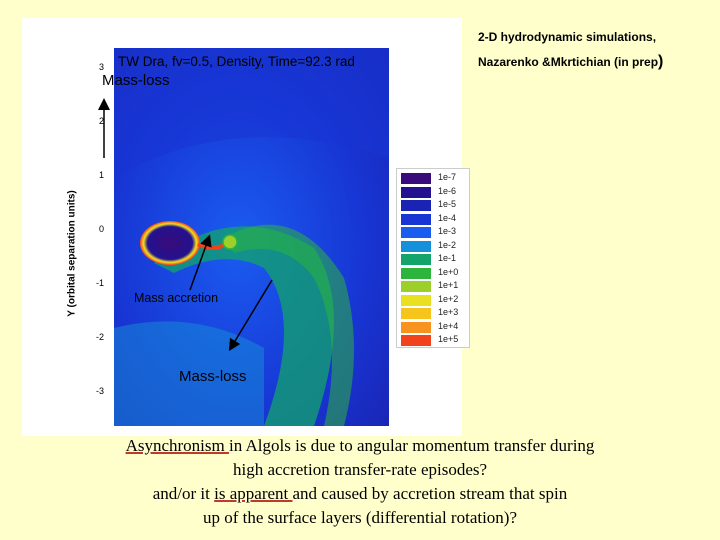 The width and height of the screenshot is (720, 540). I want to click on y-tick-label: 3, so click(101, 67).